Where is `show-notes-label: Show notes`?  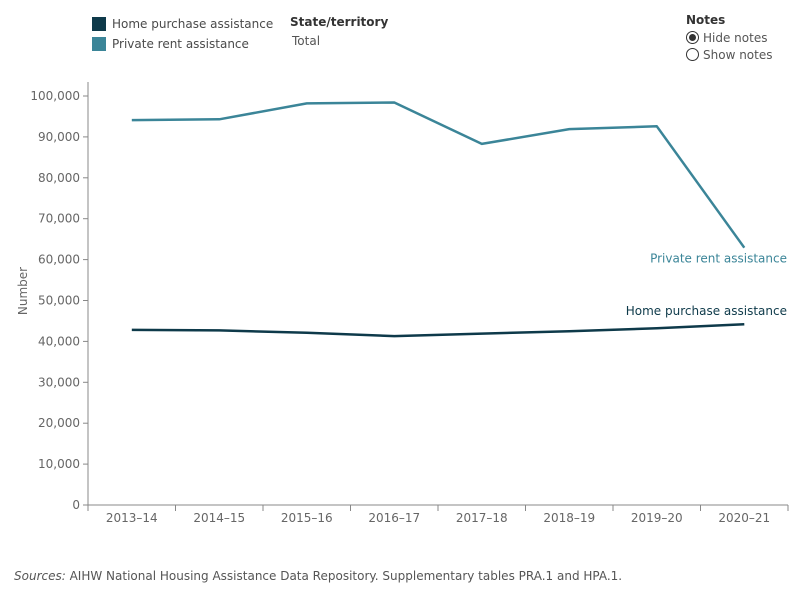
show-notes-label: Show notes is located at coordinates (738, 54).